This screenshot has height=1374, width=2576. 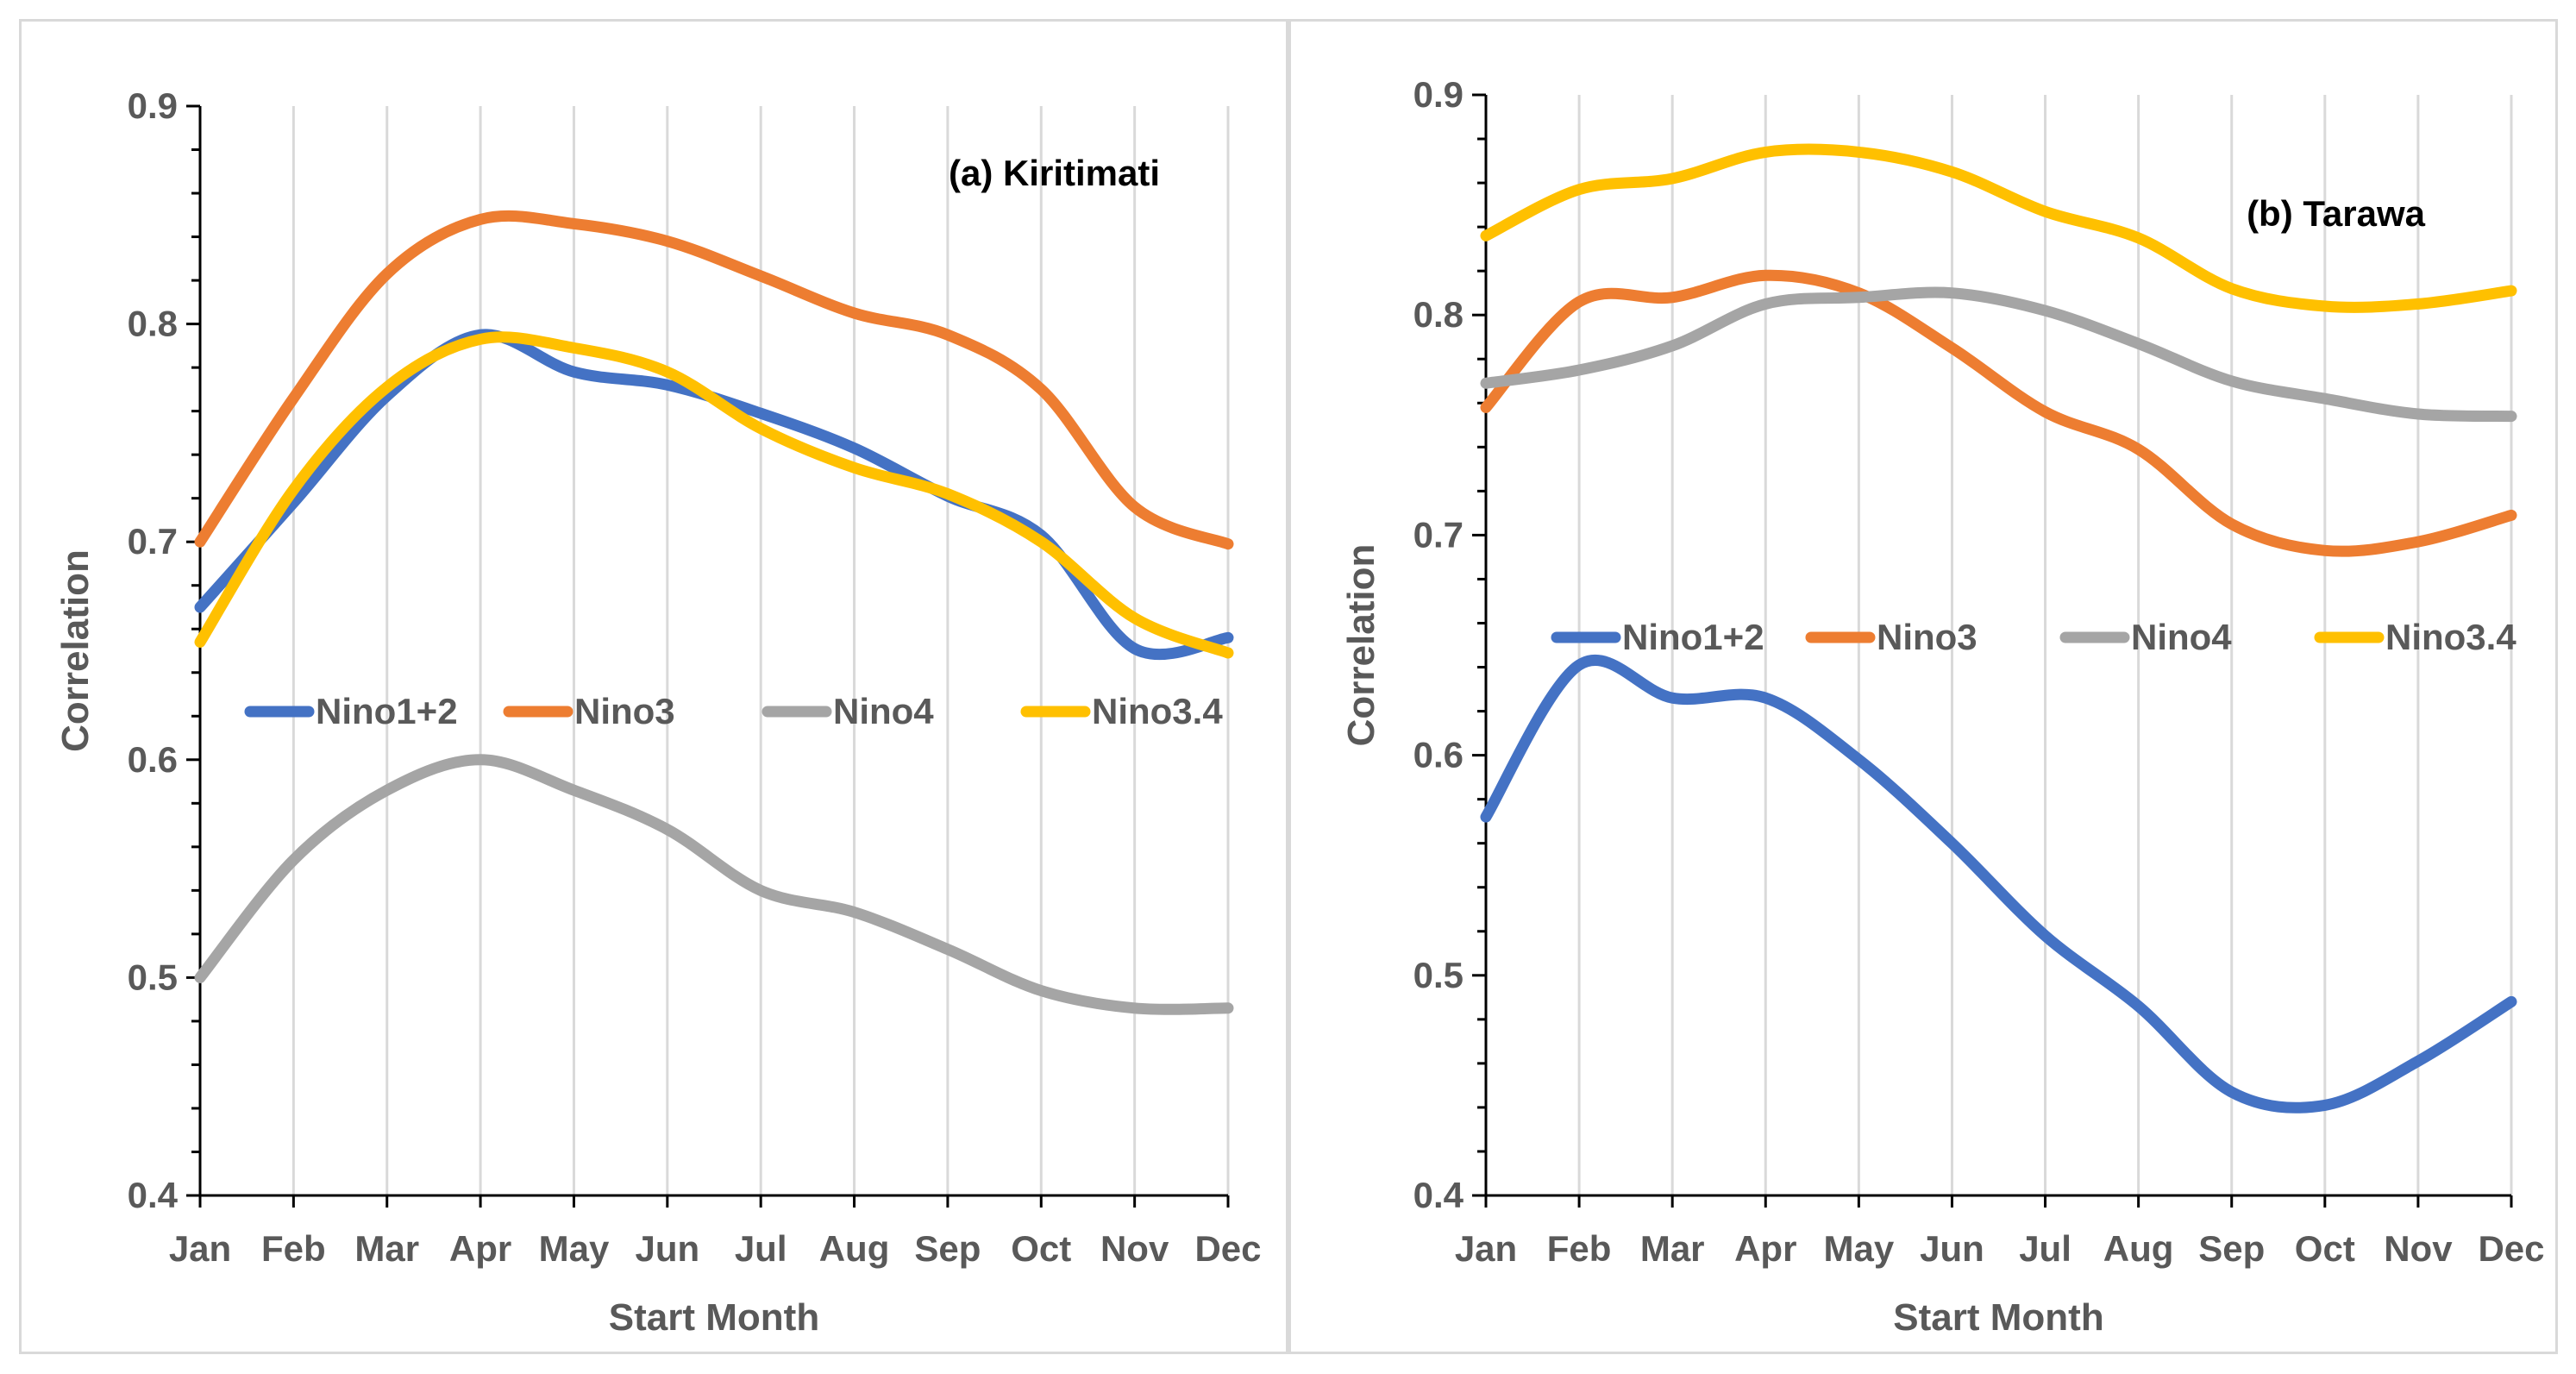 What do you see at coordinates (2336, 214) in the screenshot?
I see `chart-annotation: (b) Tarawa` at bounding box center [2336, 214].